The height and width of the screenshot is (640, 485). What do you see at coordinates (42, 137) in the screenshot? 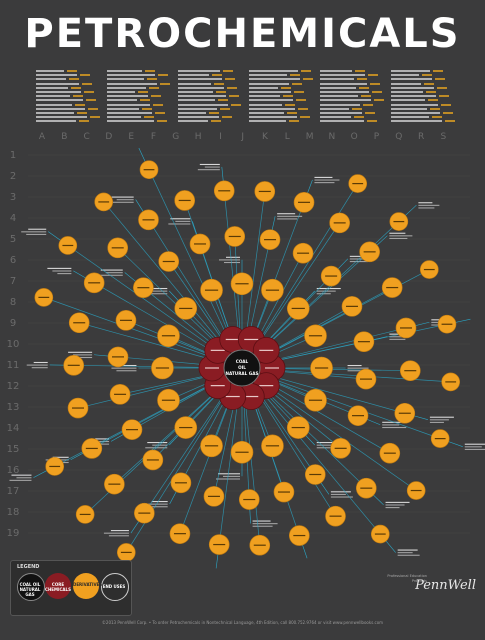
I see `column-letter: A` at bounding box center [42, 137].